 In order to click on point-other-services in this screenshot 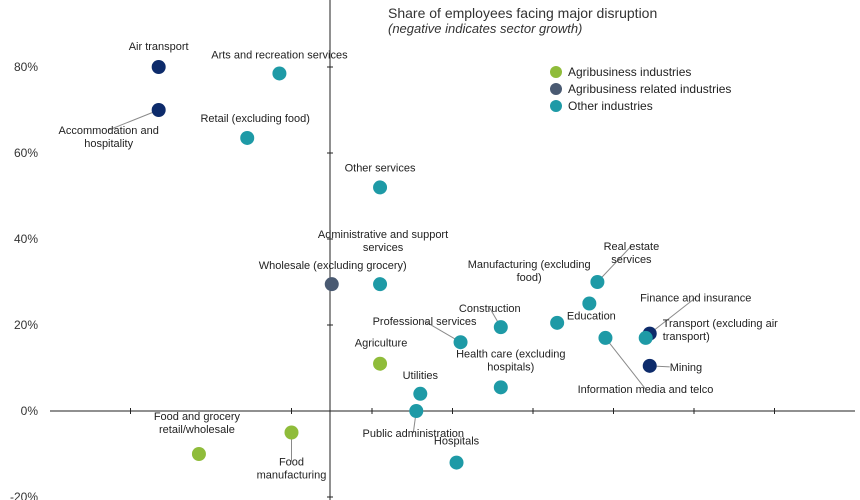, I will do `click(380, 187)`.